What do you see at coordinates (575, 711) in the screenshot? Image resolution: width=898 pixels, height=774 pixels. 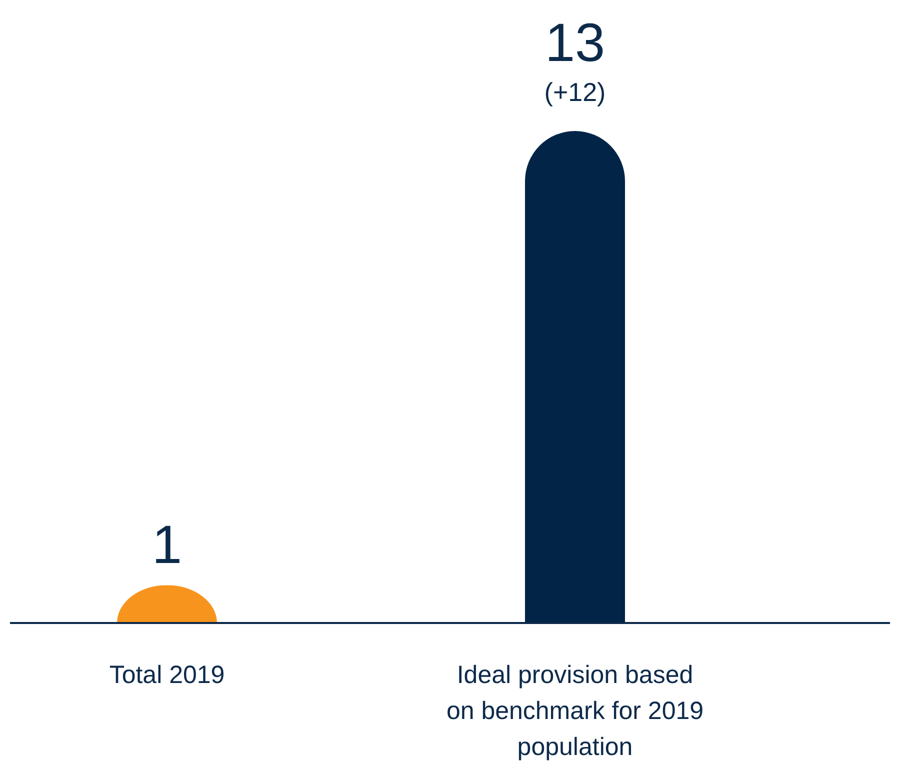 I see `x-tick-label: Ideal provision based on benchmark for 2019 population` at bounding box center [575, 711].